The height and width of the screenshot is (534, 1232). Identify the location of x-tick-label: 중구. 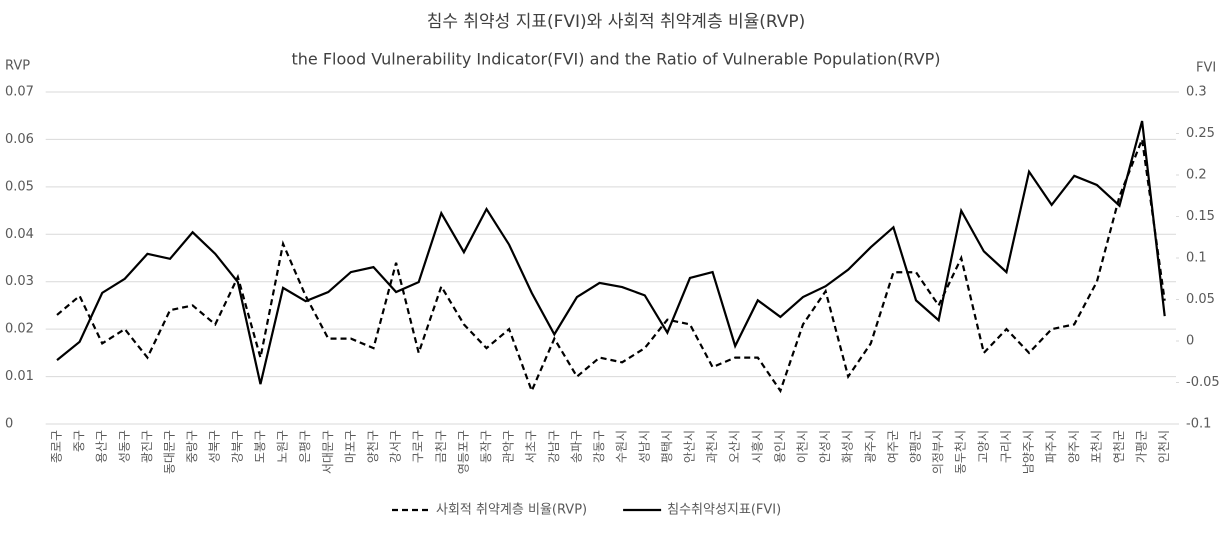
(79, 441).